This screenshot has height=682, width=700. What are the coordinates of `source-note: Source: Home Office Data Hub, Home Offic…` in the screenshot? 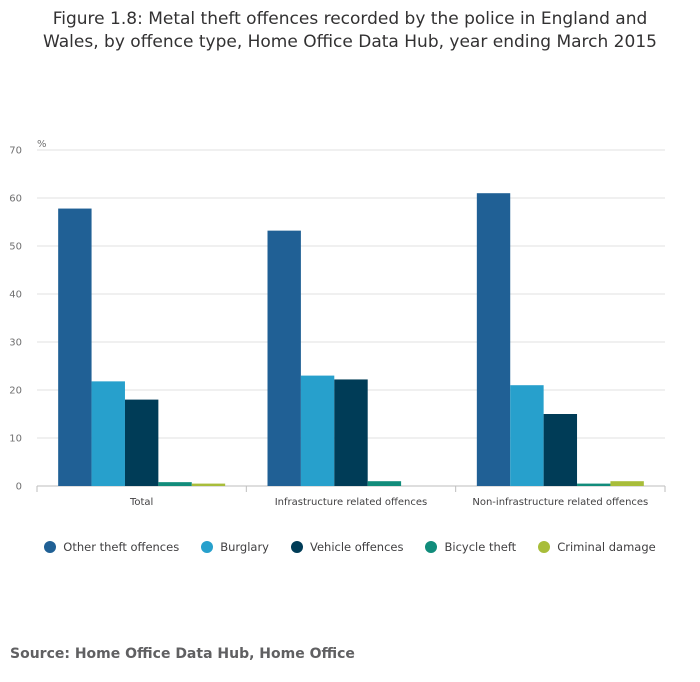 It's located at (182, 654).